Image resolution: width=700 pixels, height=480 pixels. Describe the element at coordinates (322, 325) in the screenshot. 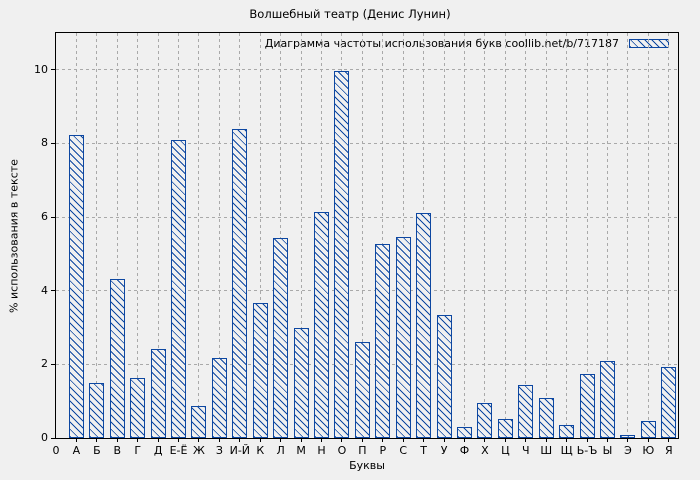

I see `bar-Н` at that location.